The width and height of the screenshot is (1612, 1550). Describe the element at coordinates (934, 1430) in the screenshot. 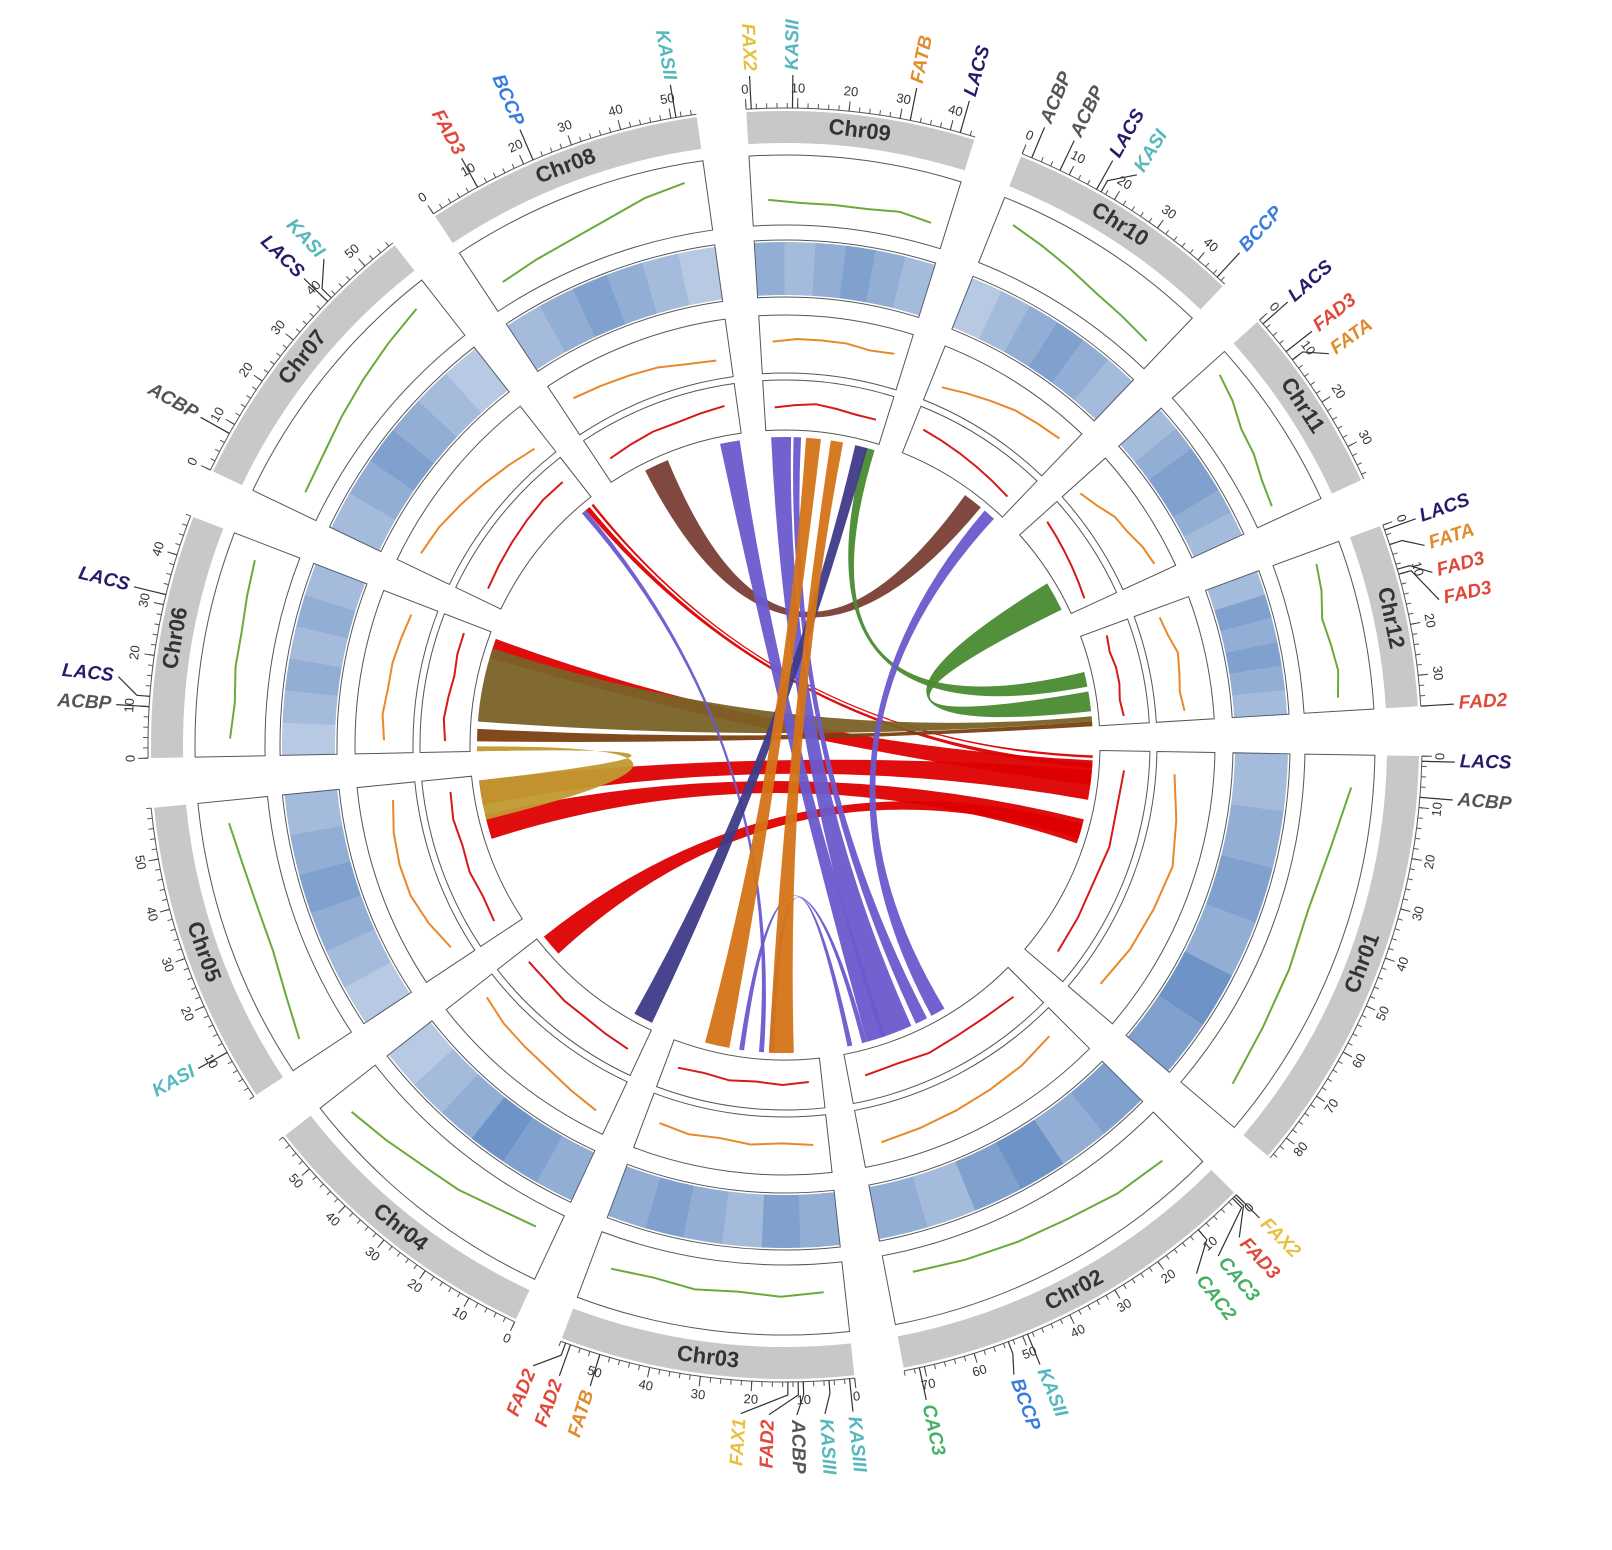

I see `gene-label: CAC3` at that location.